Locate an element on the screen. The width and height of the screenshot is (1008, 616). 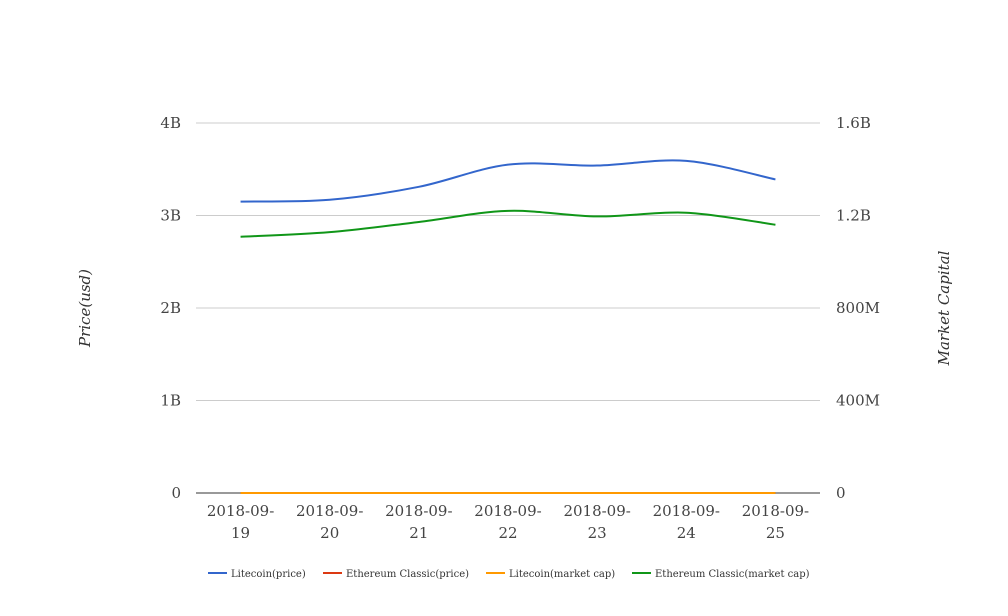
y-tick-label: 2B is located at coordinates (170, 308).